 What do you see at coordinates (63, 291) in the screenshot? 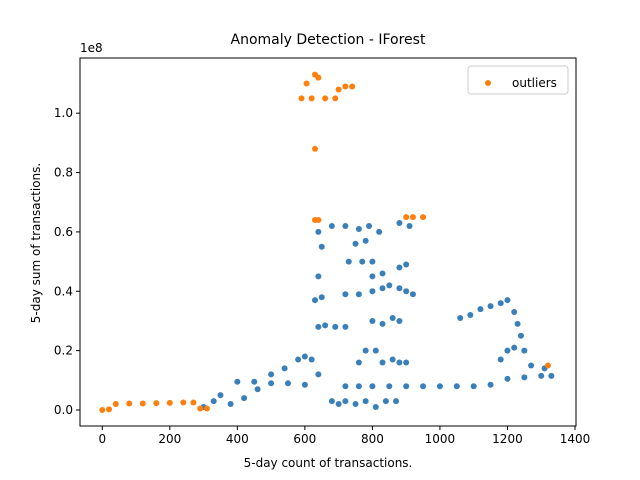
I see `y-tick-label: 0.4` at bounding box center [63, 291].